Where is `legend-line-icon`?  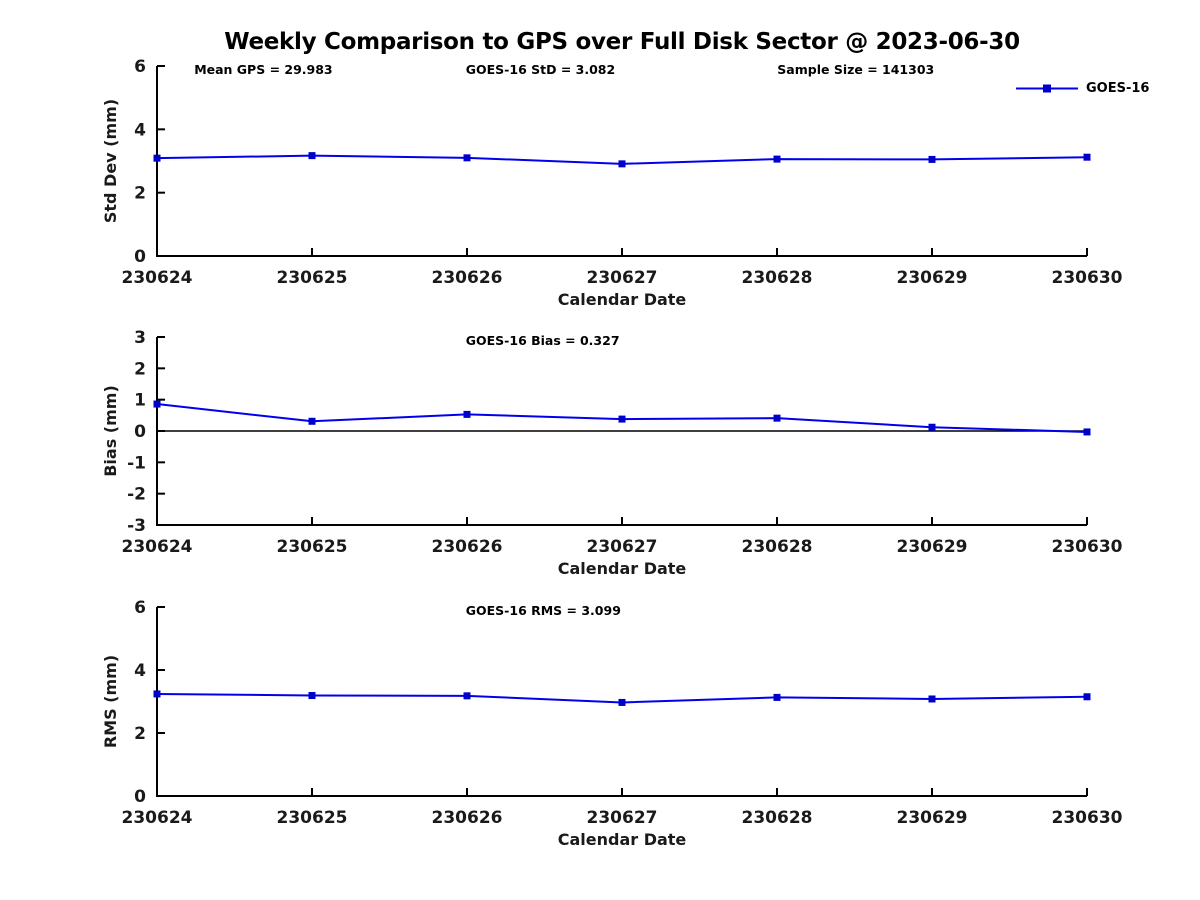
legend-line-icon is located at coordinates (1047, 88).